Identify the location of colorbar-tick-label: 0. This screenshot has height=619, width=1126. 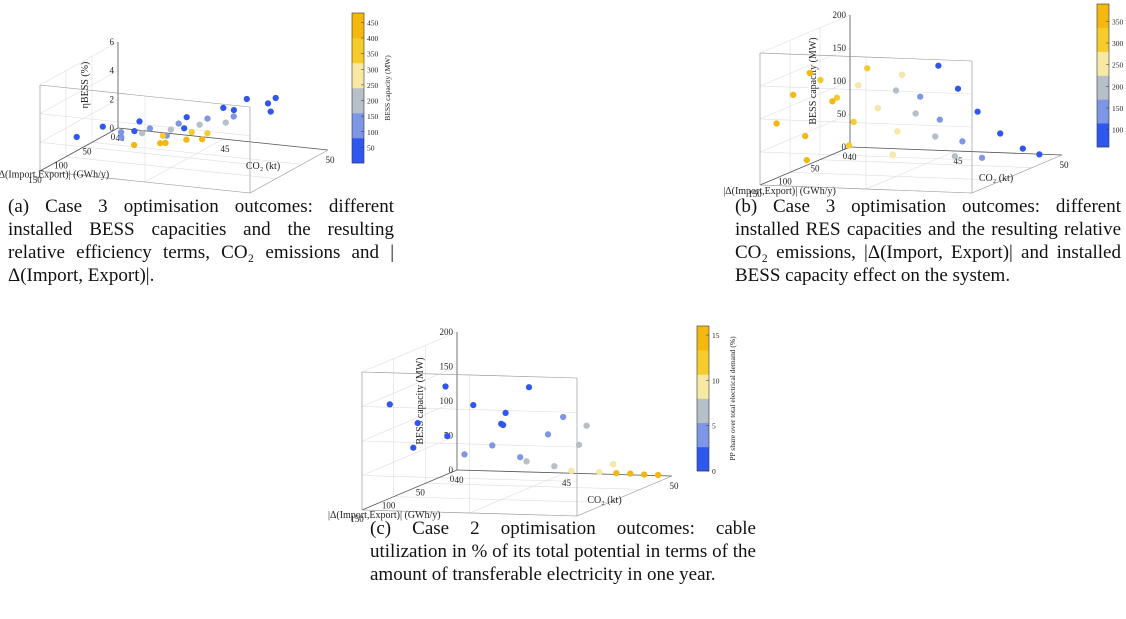
(714, 471).